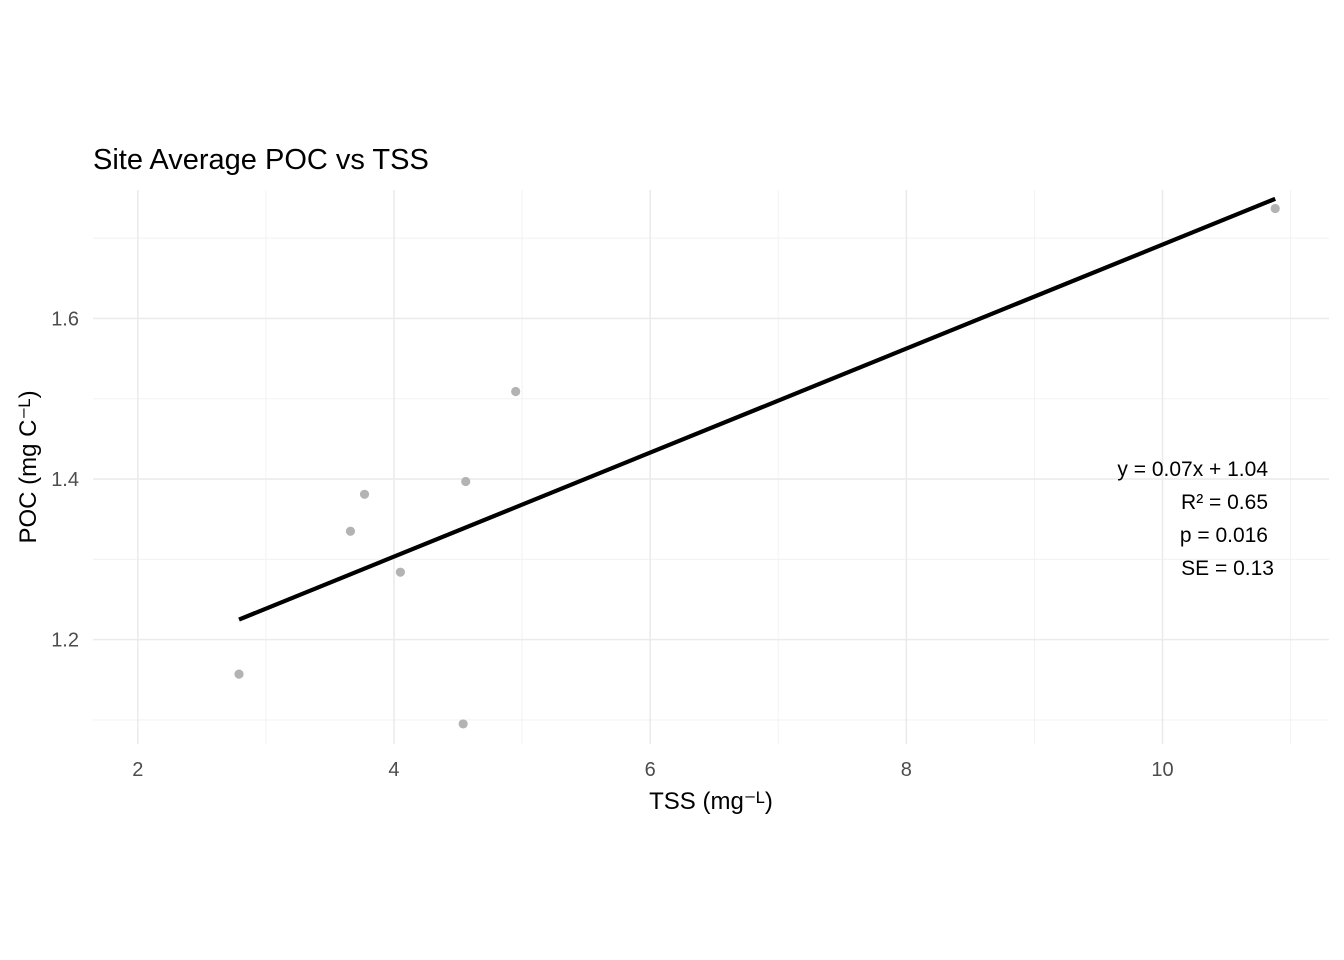 Image resolution: width=1344 pixels, height=960 pixels. What do you see at coordinates (137, 770) in the screenshot?
I see `x-tick-label: 2` at bounding box center [137, 770].